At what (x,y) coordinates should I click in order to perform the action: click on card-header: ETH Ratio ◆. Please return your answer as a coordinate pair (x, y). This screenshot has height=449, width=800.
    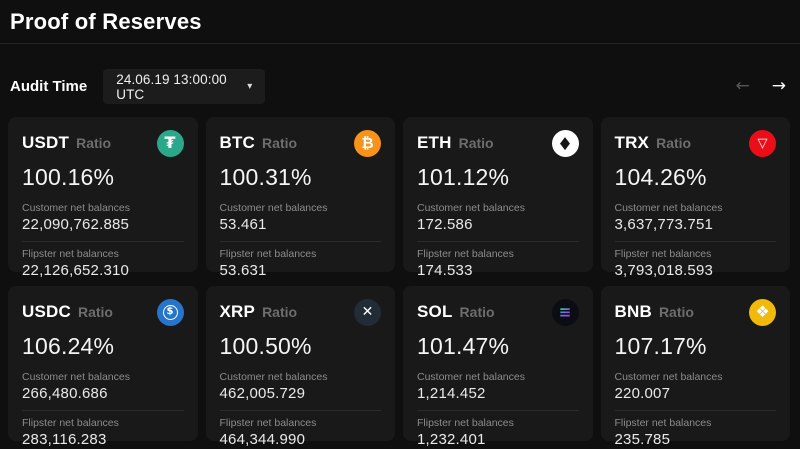
    Looking at the image, I should click on (498, 143).